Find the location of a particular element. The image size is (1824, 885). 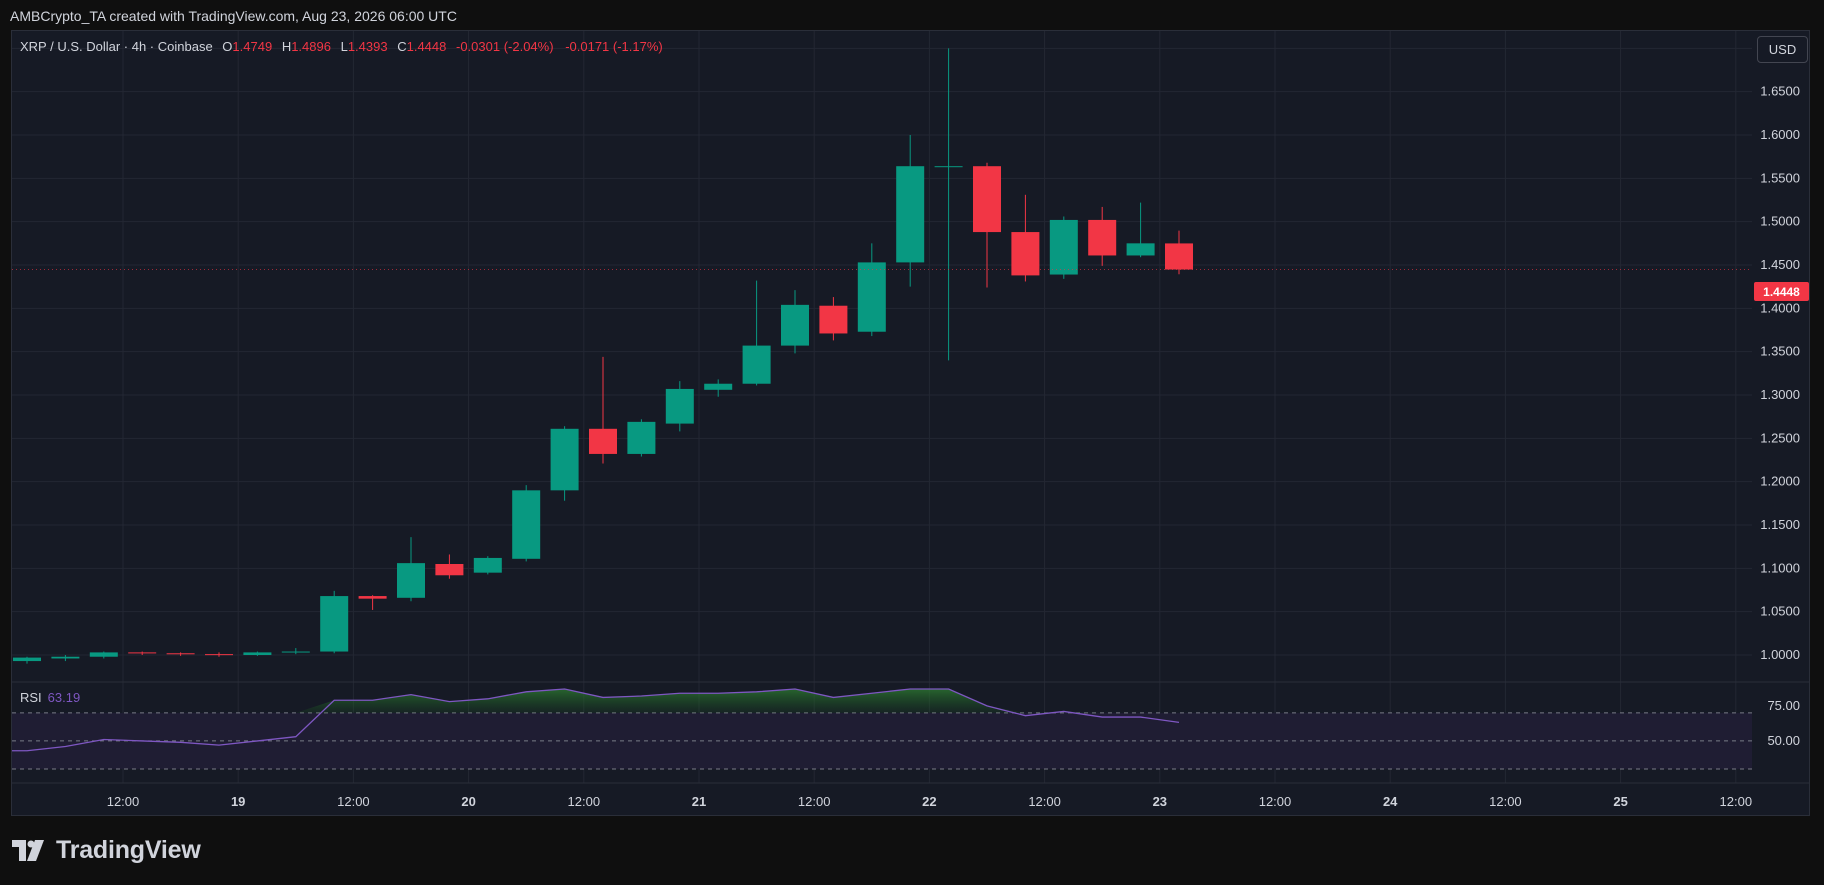

price-tick-label: 1.2000 is located at coordinates (1780, 481).